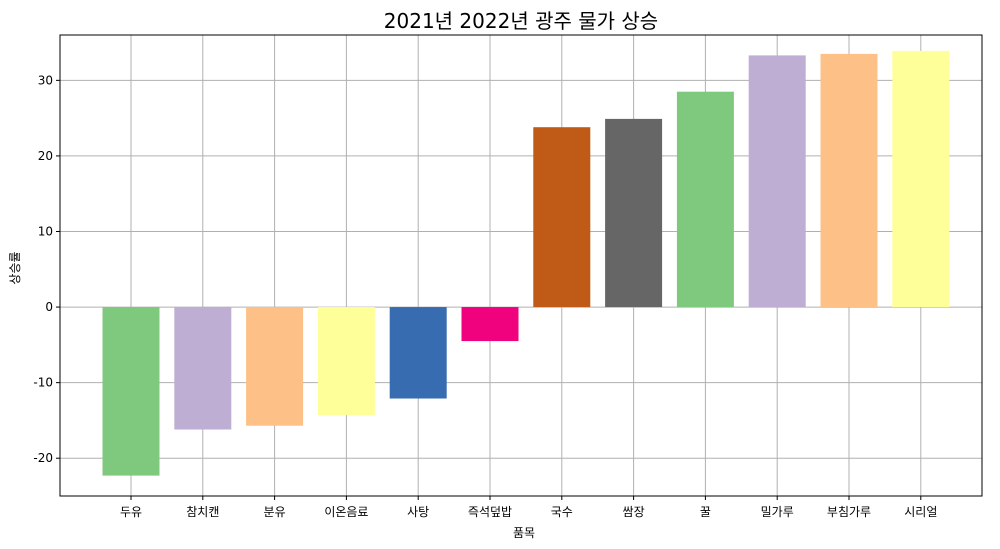 The height and width of the screenshot is (549, 1000). Describe the element at coordinates (43, 383) in the screenshot. I see `y-tick-label: -10` at that location.